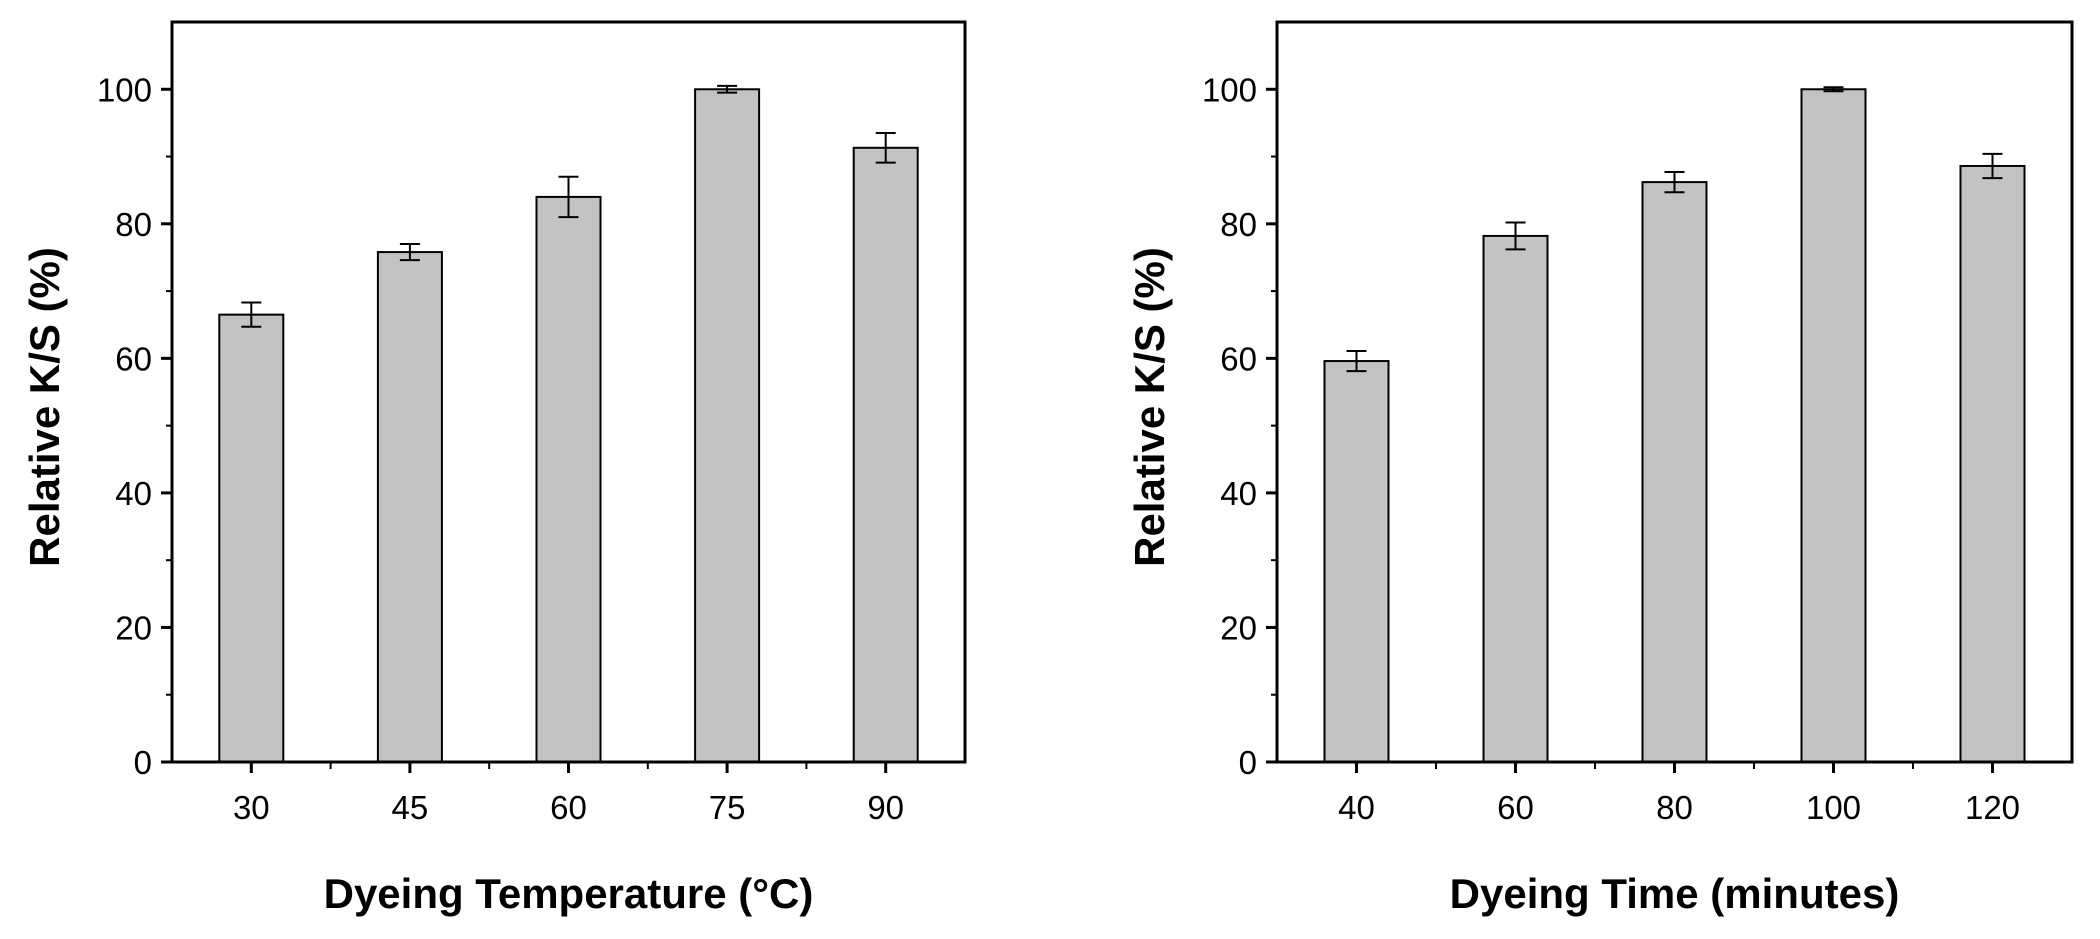 The height and width of the screenshot is (939, 2100). What do you see at coordinates (569, 893) in the screenshot?
I see `x-axis-title: Dyeing Temperature (°C)` at bounding box center [569, 893].